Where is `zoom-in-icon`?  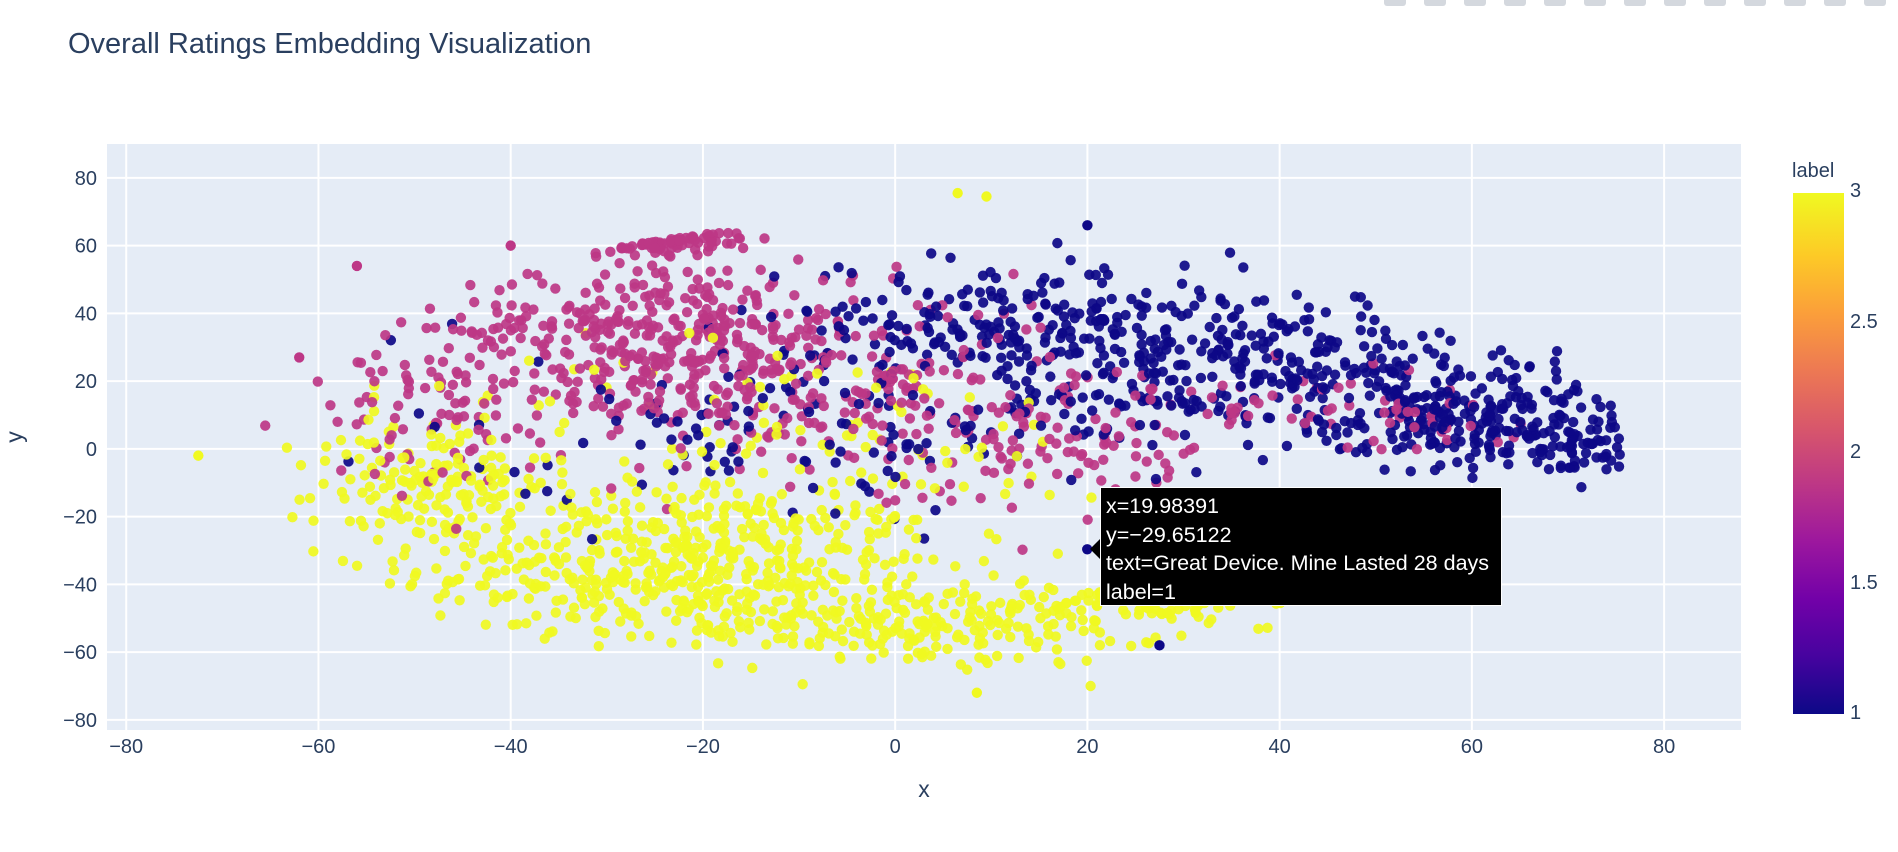 zoom-in-icon is located at coordinates (1595, 3).